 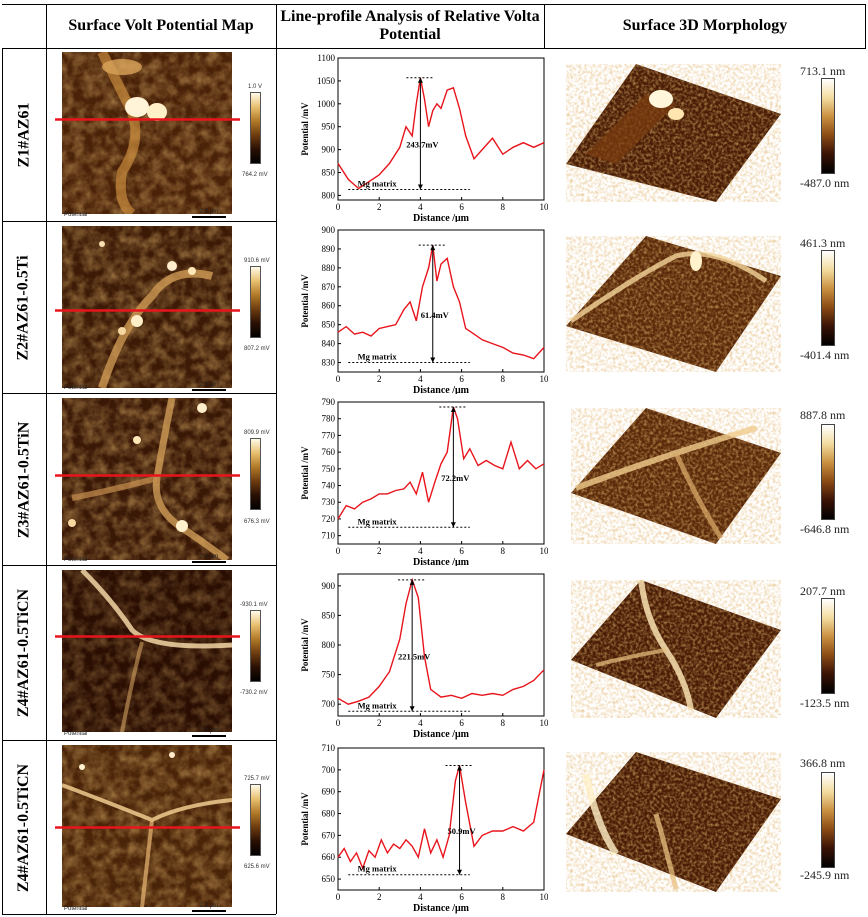 What do you see at coordinates (823, 415) in the screenshot?
I see `height-max-z3: 887.8 nm` at bounding box center [823, 415].